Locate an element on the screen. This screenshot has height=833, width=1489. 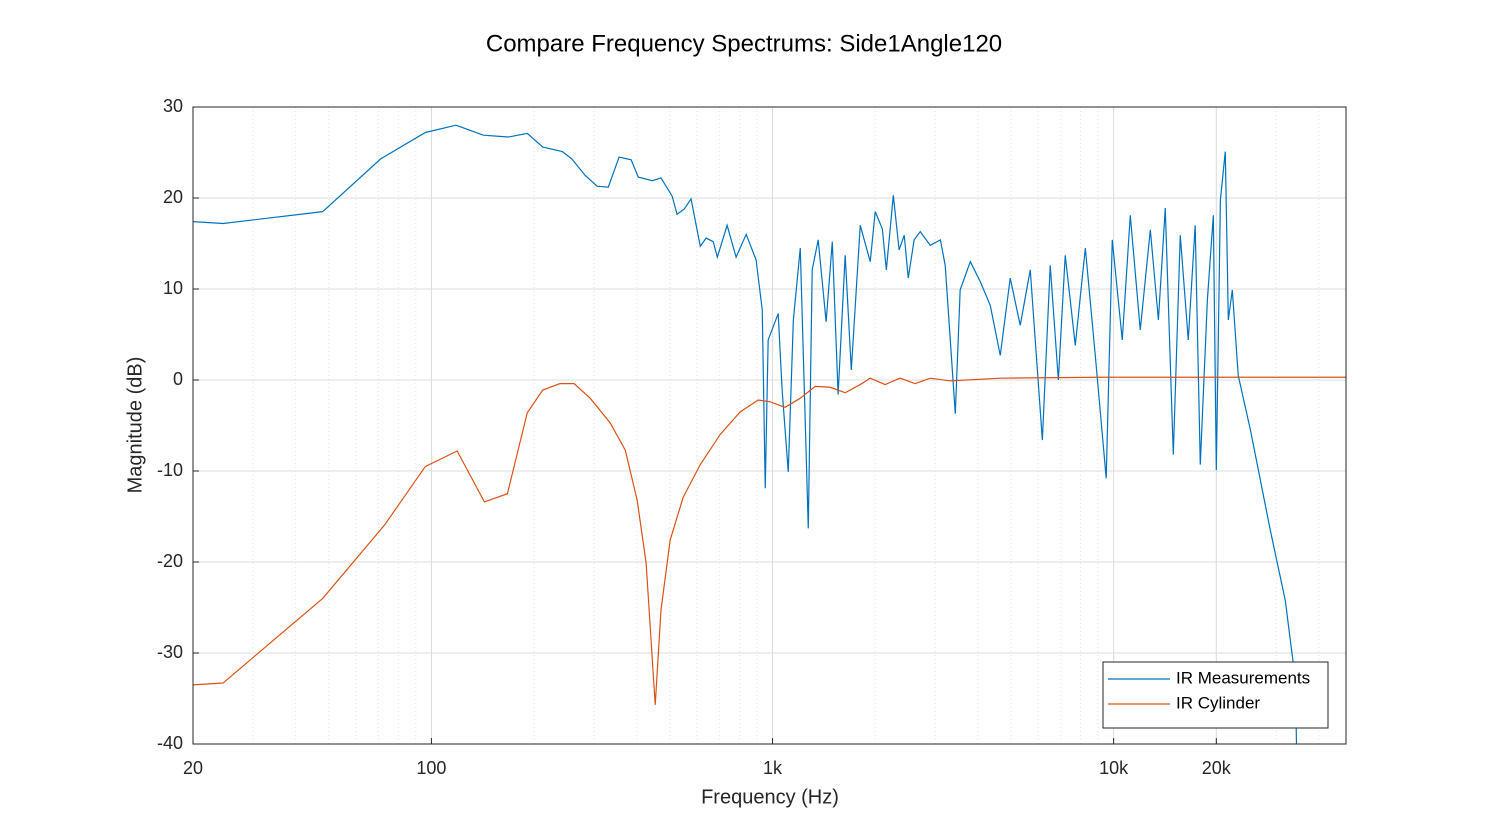
y-tick-label: 30 is located at coordinates (173, 106).